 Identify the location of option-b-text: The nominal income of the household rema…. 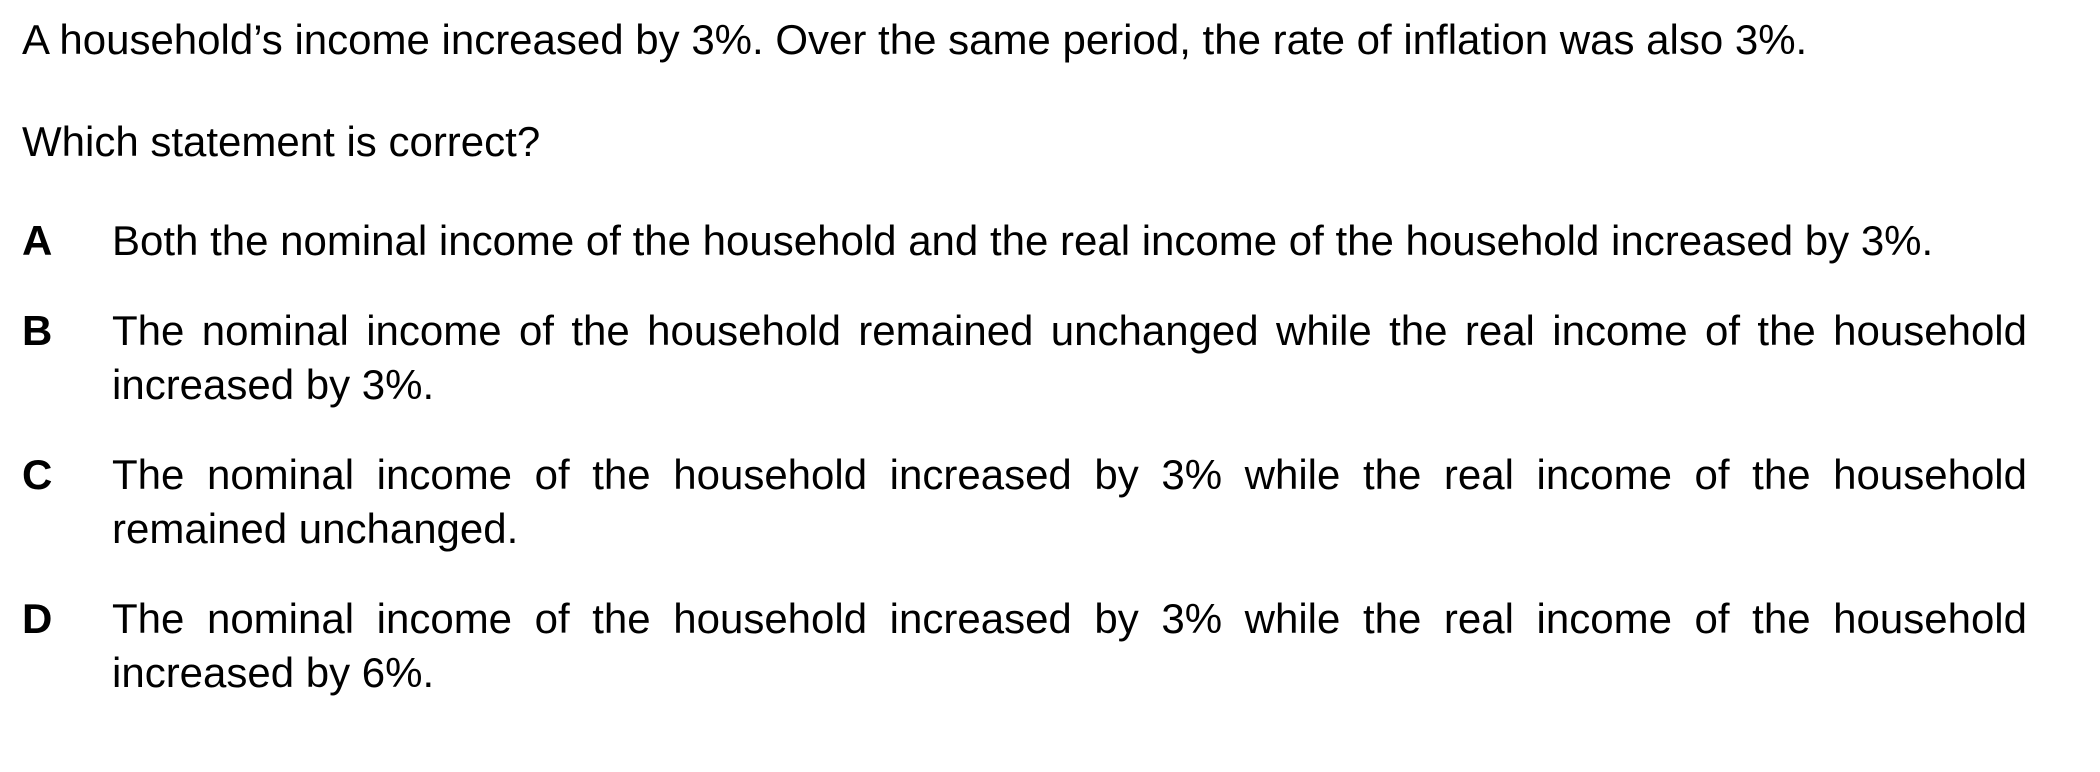
(1069, 357).